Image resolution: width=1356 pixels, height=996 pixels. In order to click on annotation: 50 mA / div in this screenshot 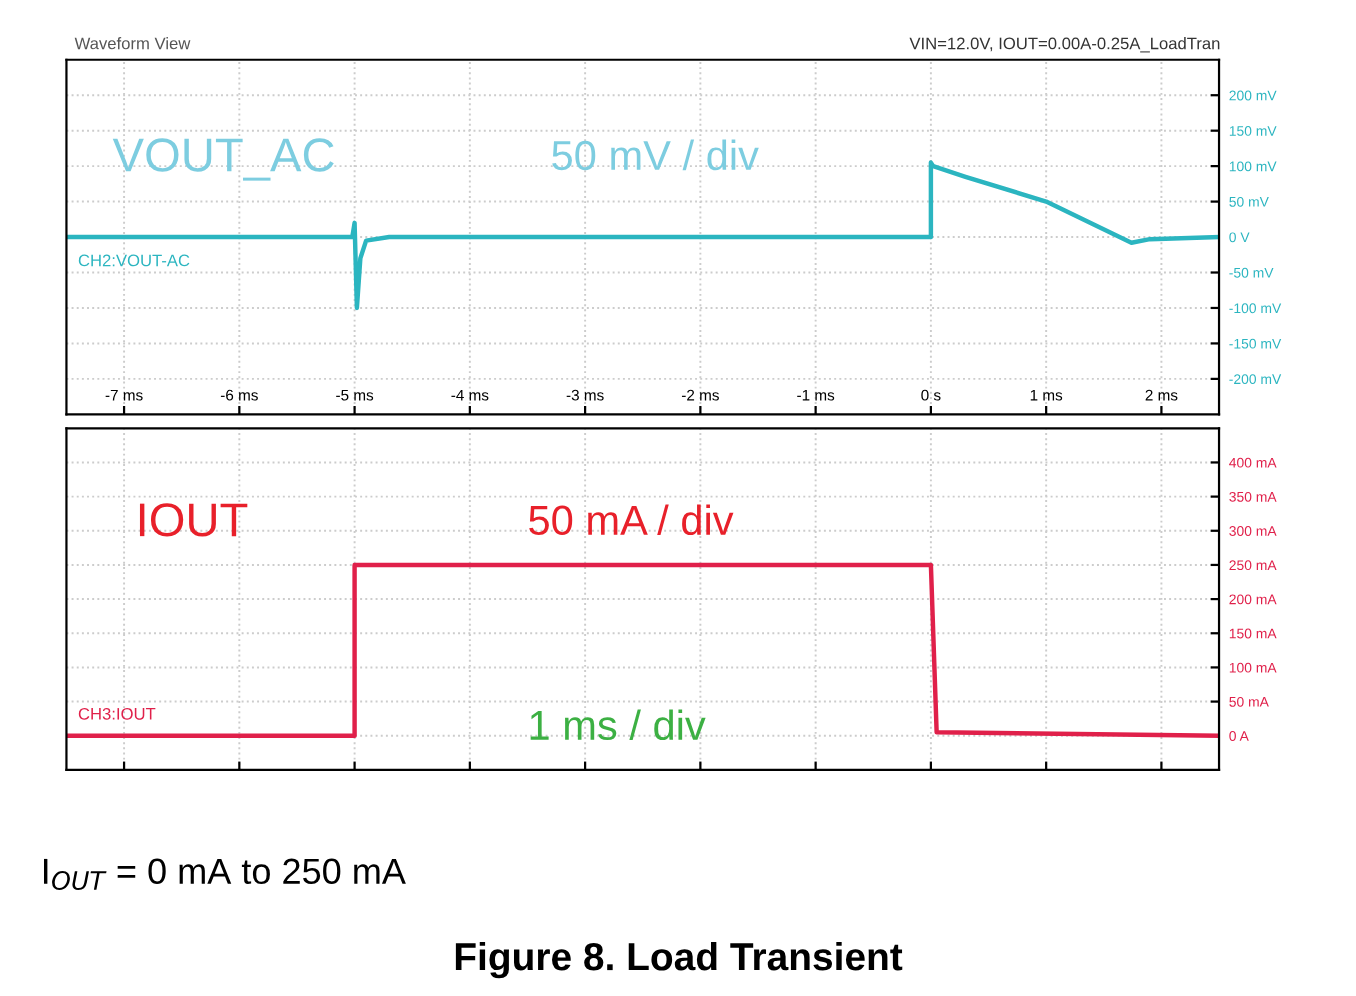, I will do `click(631, 520)`.